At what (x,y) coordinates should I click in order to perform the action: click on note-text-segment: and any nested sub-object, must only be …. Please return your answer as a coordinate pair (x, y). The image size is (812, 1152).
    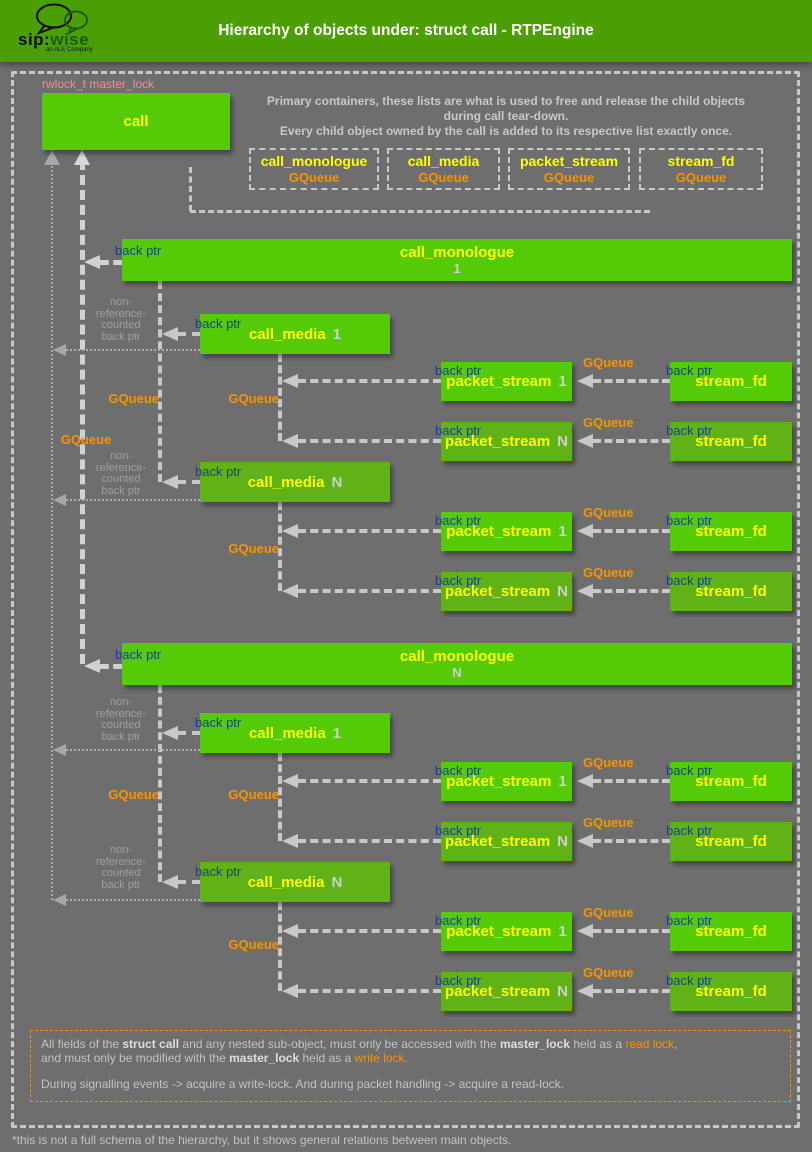
    Looking at the image, I should click on (339, 1044).